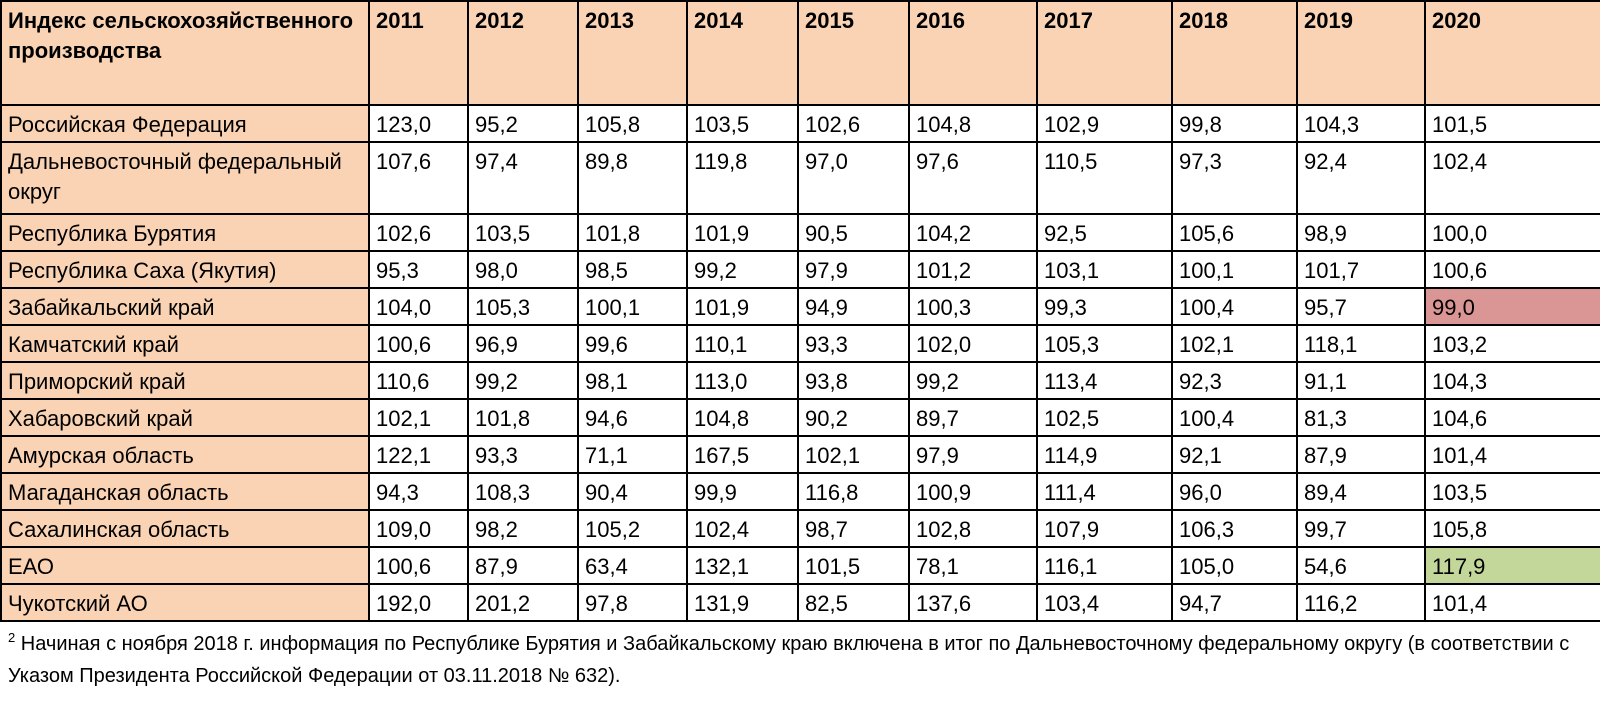  Describe the element at coordinates (632, 53) in the screenshot. I see `header-year: 2013` at that location.